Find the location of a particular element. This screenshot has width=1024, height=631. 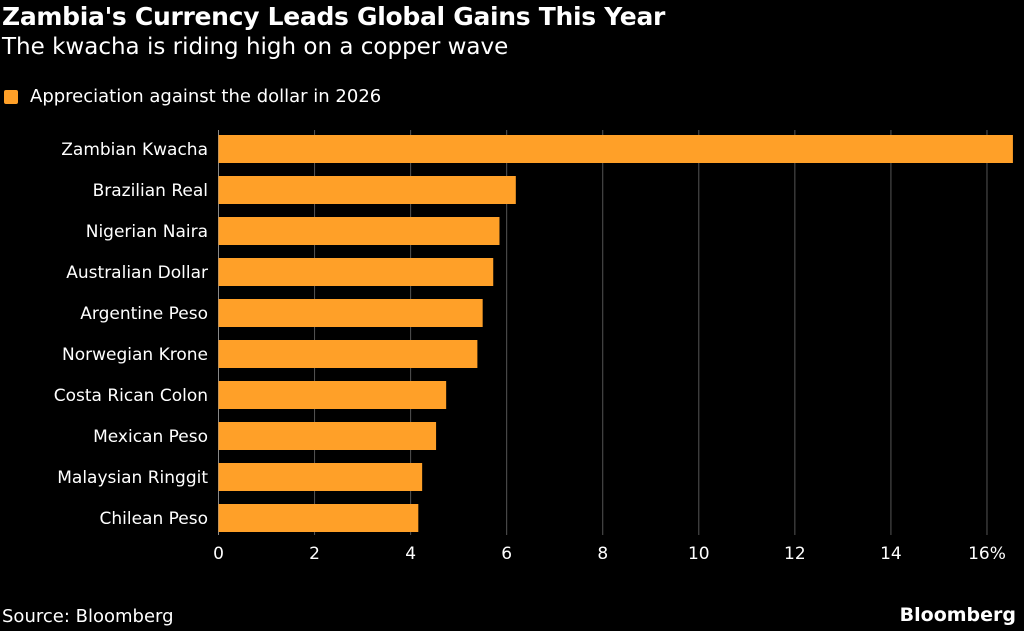

category-label: Costa Rican Colon is located at coordinates (131, 396).